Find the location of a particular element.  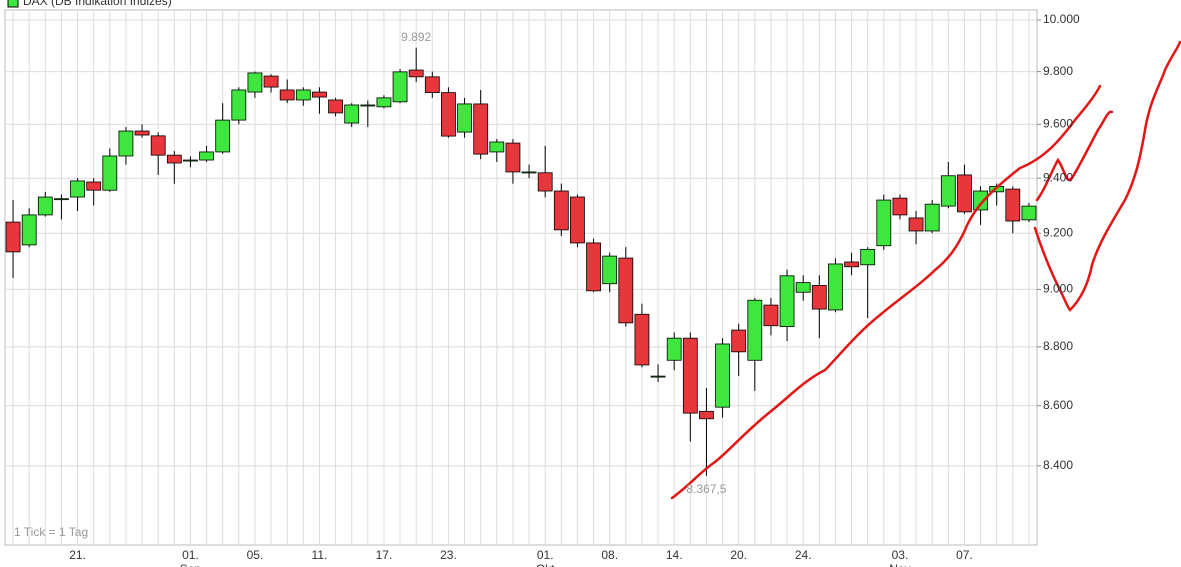

x-tick-label: 14. is located at coordinates (674, 555).